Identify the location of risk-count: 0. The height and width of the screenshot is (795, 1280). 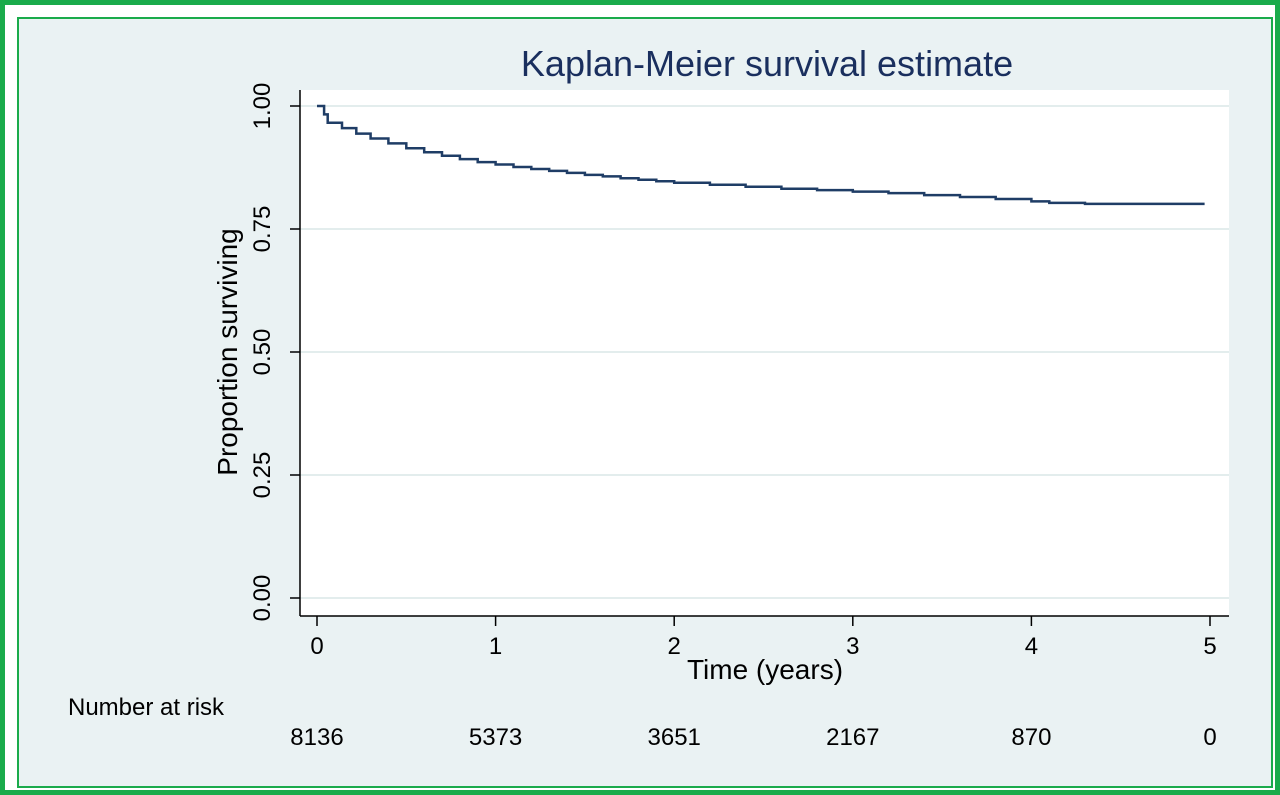
(1209, 737).